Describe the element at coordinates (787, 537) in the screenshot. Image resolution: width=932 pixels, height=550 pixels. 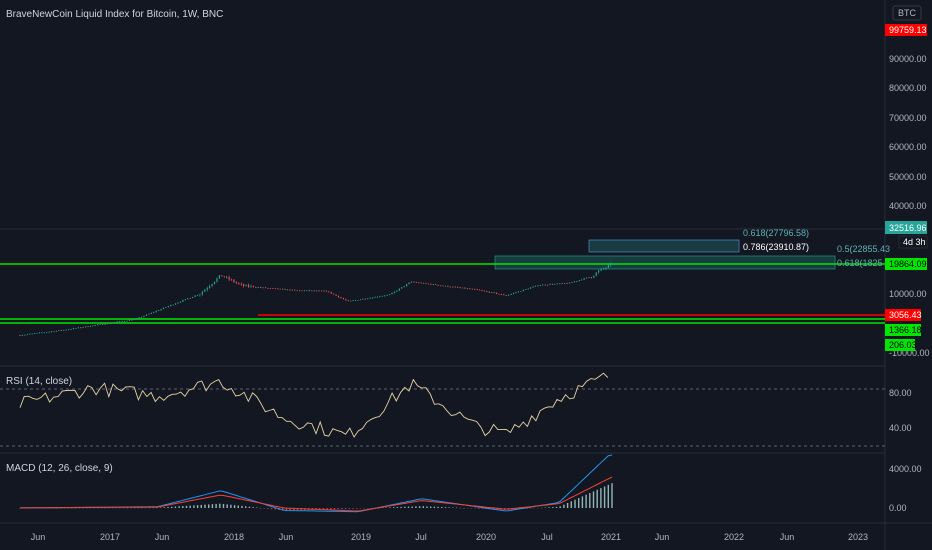
I see `time-tick: Jun` at that location.